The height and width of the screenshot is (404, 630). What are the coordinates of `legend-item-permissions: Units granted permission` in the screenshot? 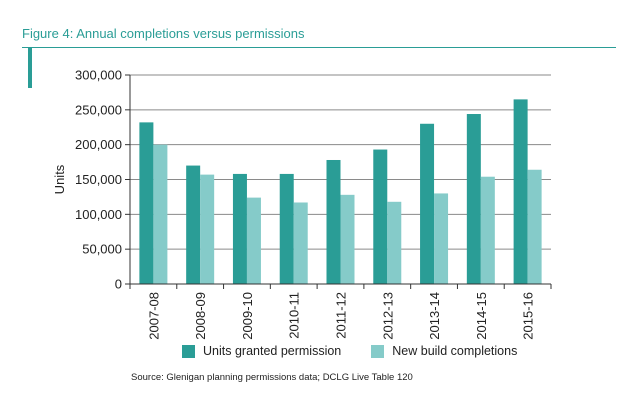 It's located at (261, 351).